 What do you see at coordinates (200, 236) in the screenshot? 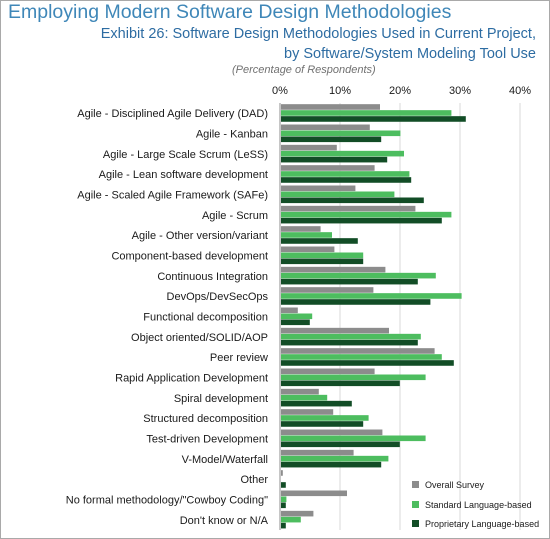
I see `category-label: Agile - Other version/variant` at bounding box center [200, 236].